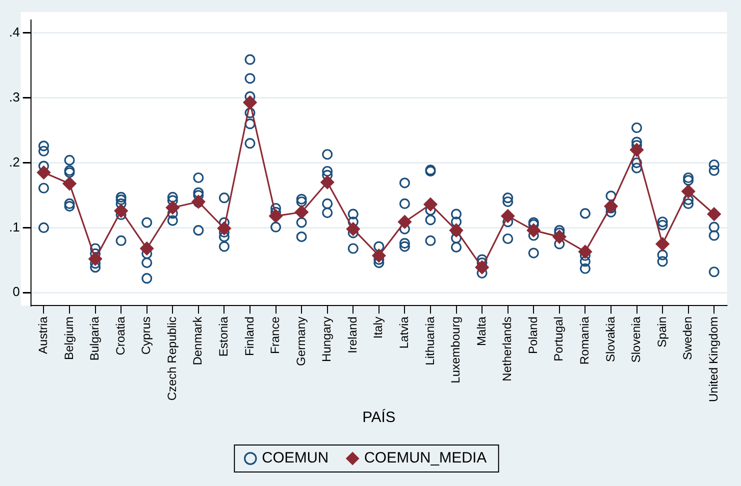 This screenshot has height=486, width=741. I want to click on x-tick-label: Cyprus, so click(146, 335).